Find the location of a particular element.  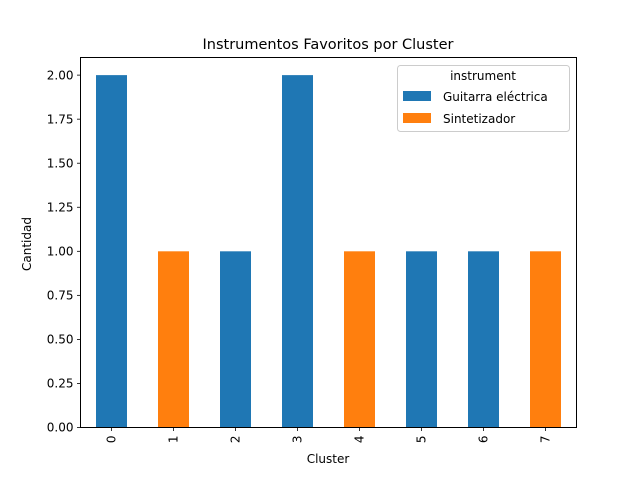

legend-title: instrument is located at coordinates (483, 76).